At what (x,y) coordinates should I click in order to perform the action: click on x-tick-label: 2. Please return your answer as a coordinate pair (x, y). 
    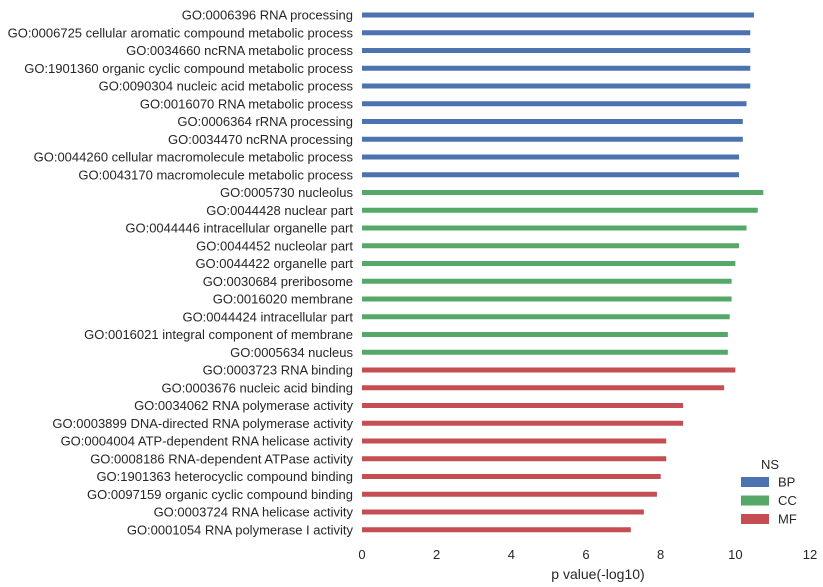
    Looking at the image, I should click on (436, 554).